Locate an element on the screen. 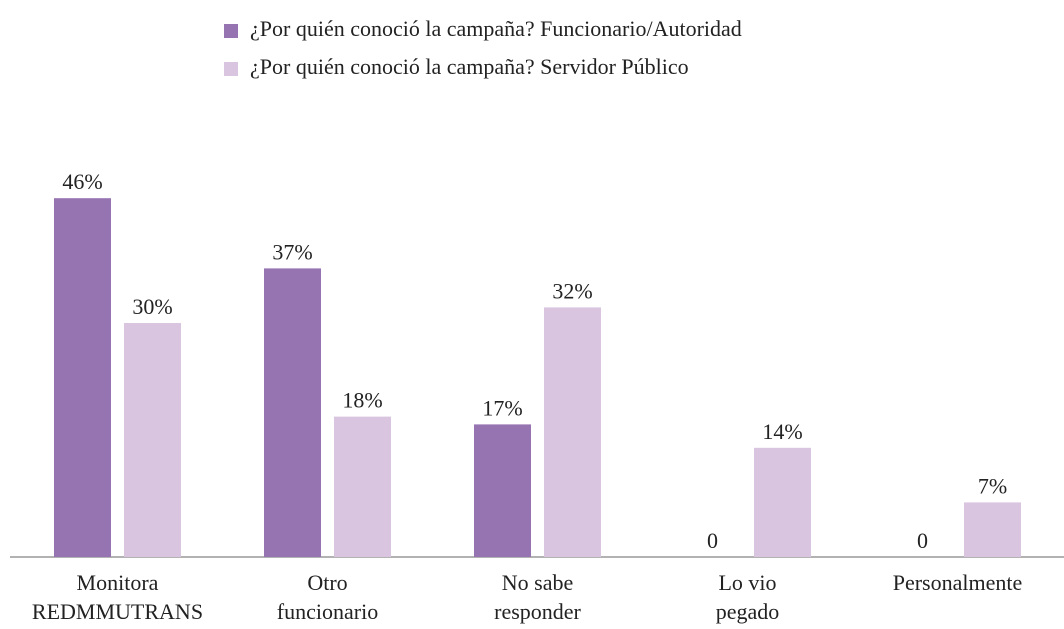  x-tick-label: Monitora REDMMUTRANS is located at coordinates (117, 597).